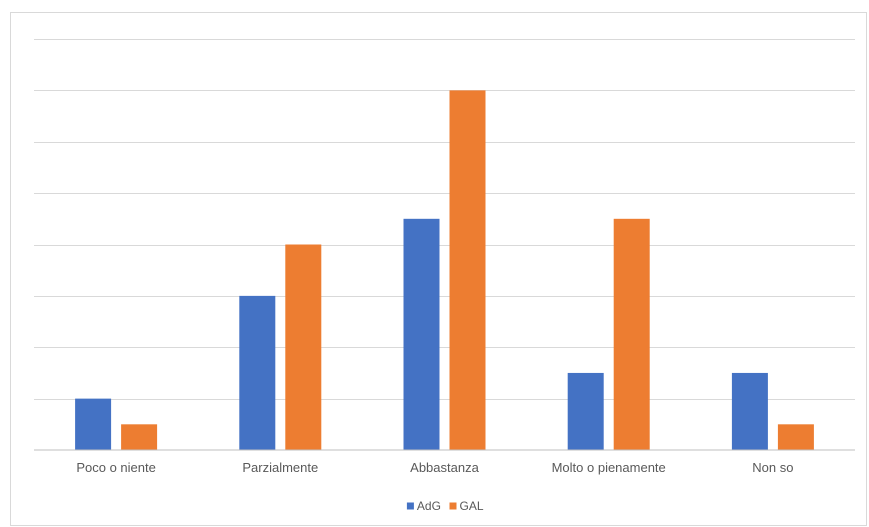  I want to click on x-tick-label: Parzialmente, so click(280, 467).